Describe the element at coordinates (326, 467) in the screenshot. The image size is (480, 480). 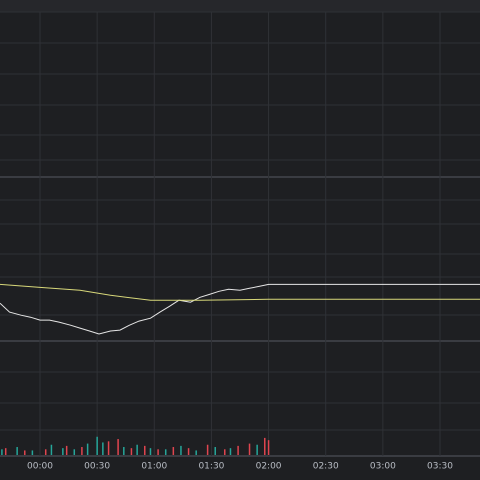
I see `x-tick-label: 02:30` at that location.